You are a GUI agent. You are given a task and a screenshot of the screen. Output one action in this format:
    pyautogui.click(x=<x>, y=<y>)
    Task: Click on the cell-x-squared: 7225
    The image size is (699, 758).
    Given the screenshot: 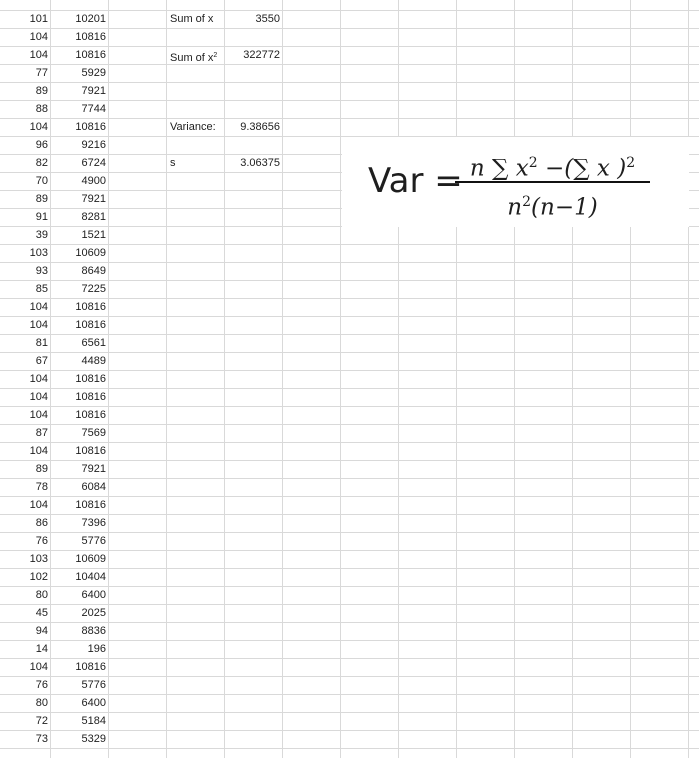 What is the action you would take?
    pyautogui.click(x=93, y=289)
    